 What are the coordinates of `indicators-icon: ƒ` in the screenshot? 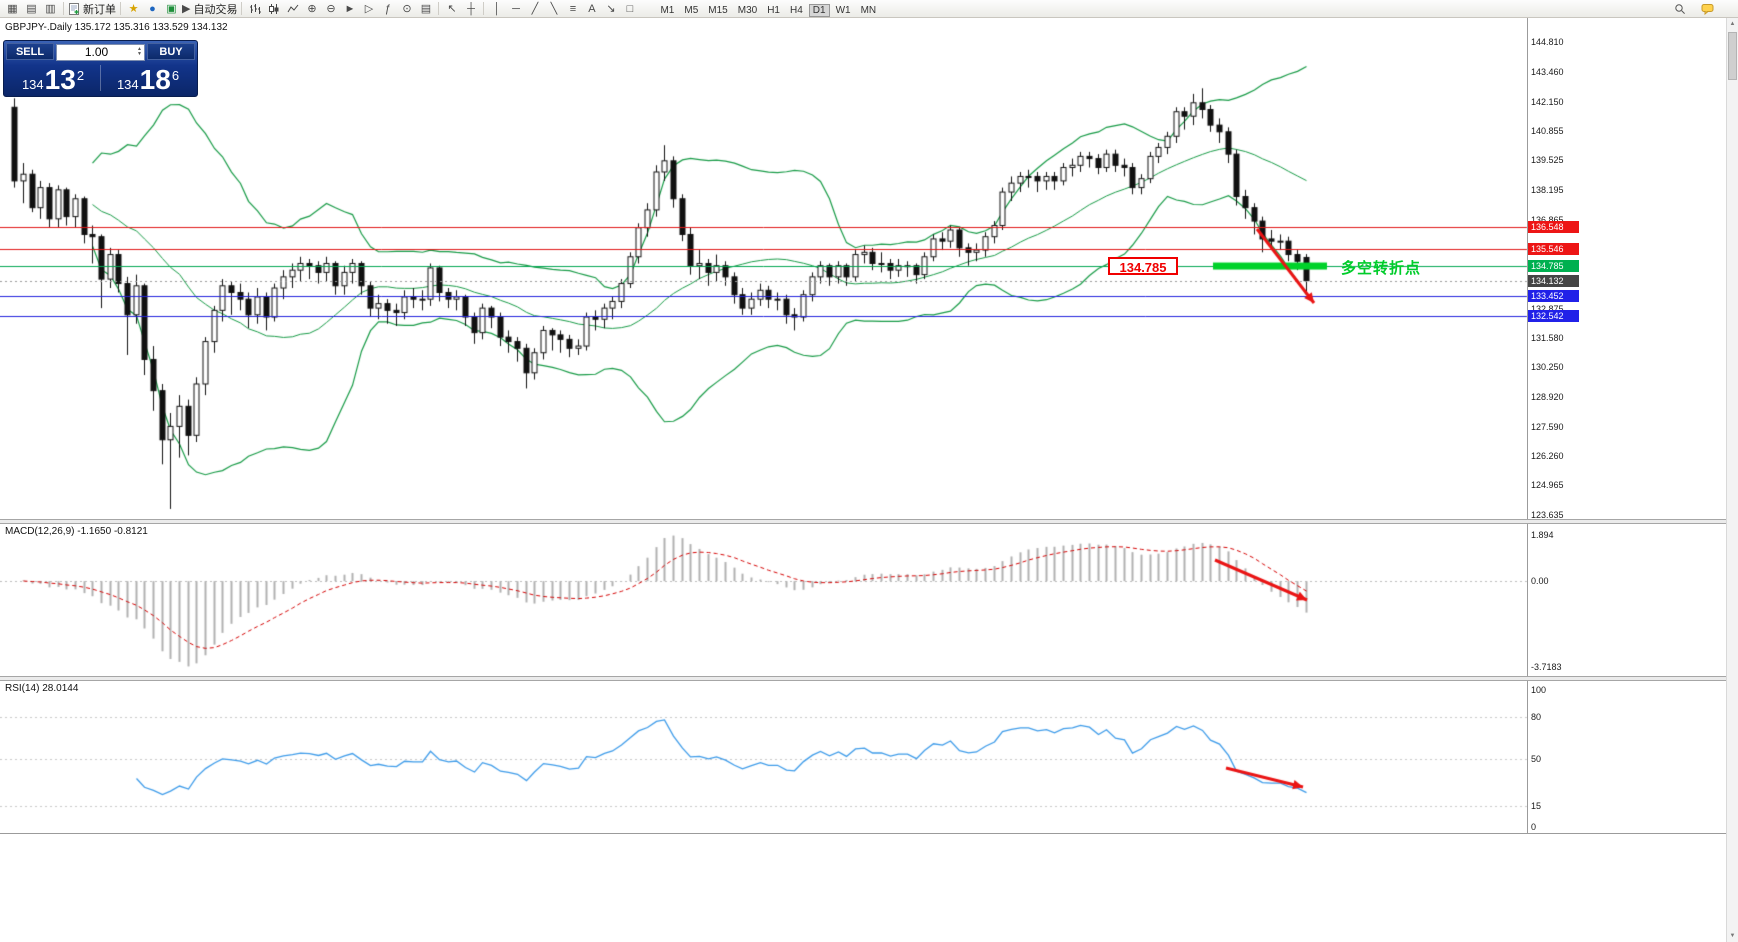 It's located at (388, 8).